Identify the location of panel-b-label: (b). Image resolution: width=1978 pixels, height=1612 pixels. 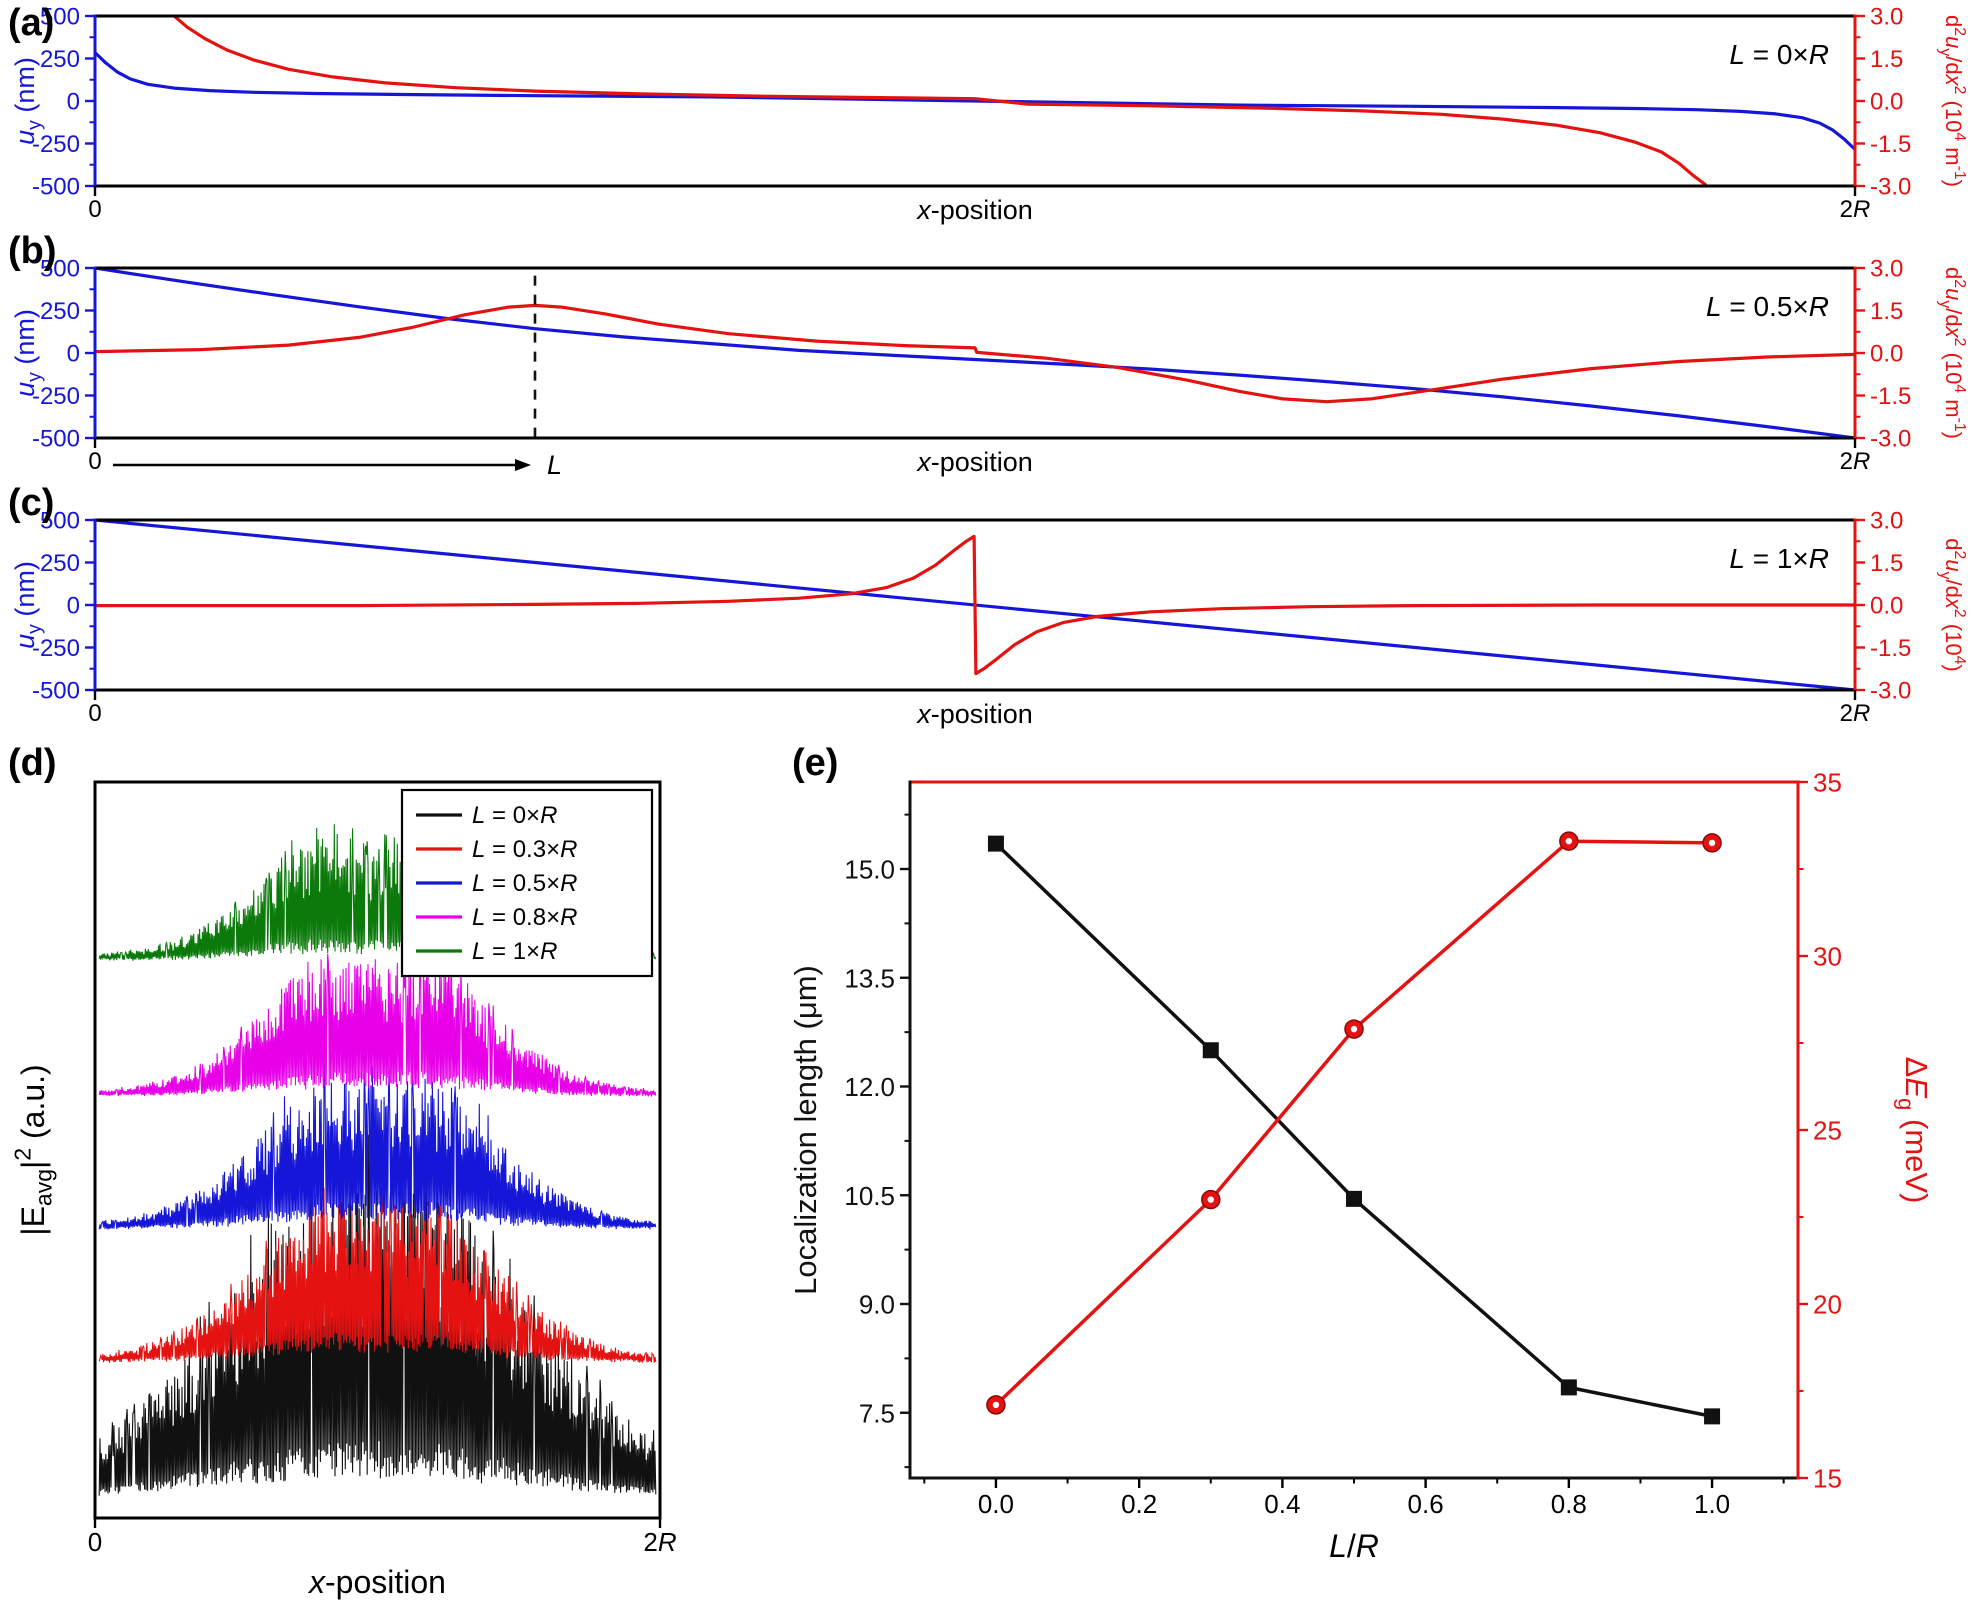
(32, 251).